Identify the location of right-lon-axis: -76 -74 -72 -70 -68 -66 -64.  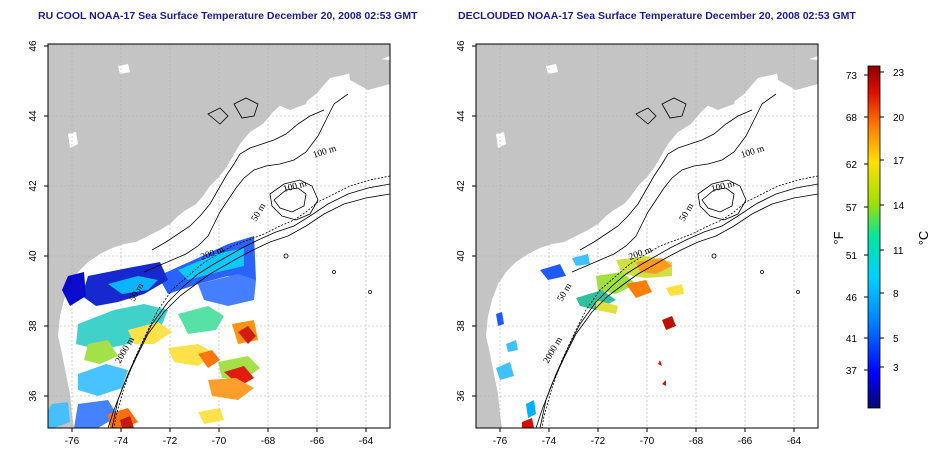
(647, 441).